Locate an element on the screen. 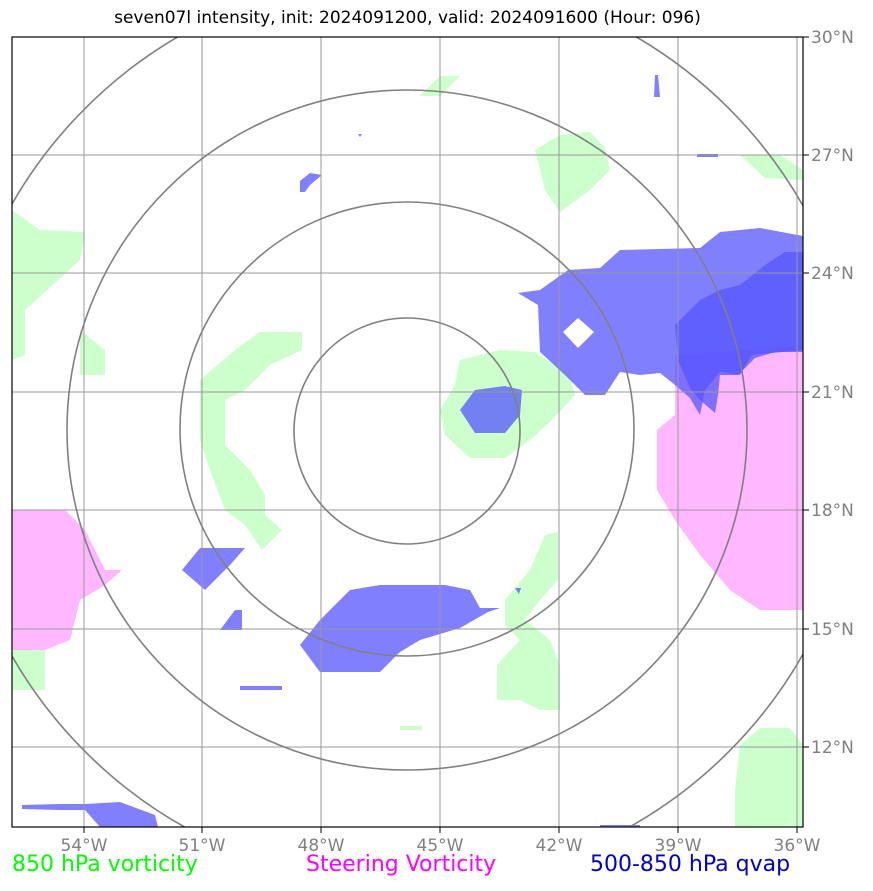  lon-tick-label: 36°W is located at coordinates (797, 846).